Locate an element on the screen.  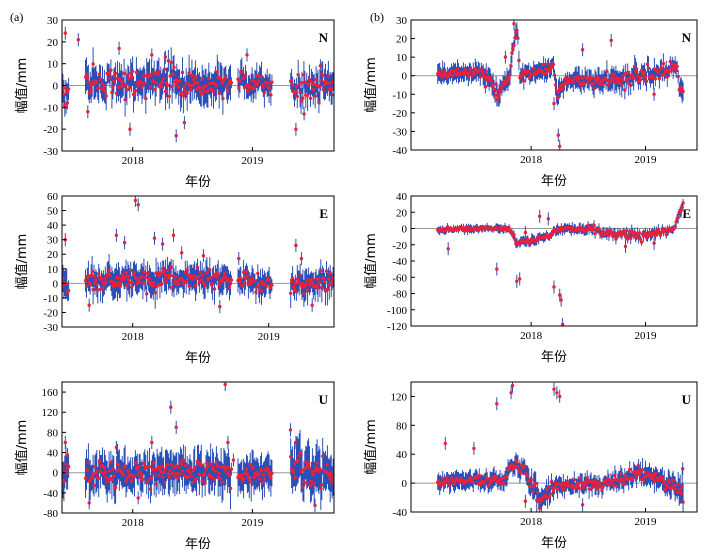
component-label: N is located at coordinates (324, 37).